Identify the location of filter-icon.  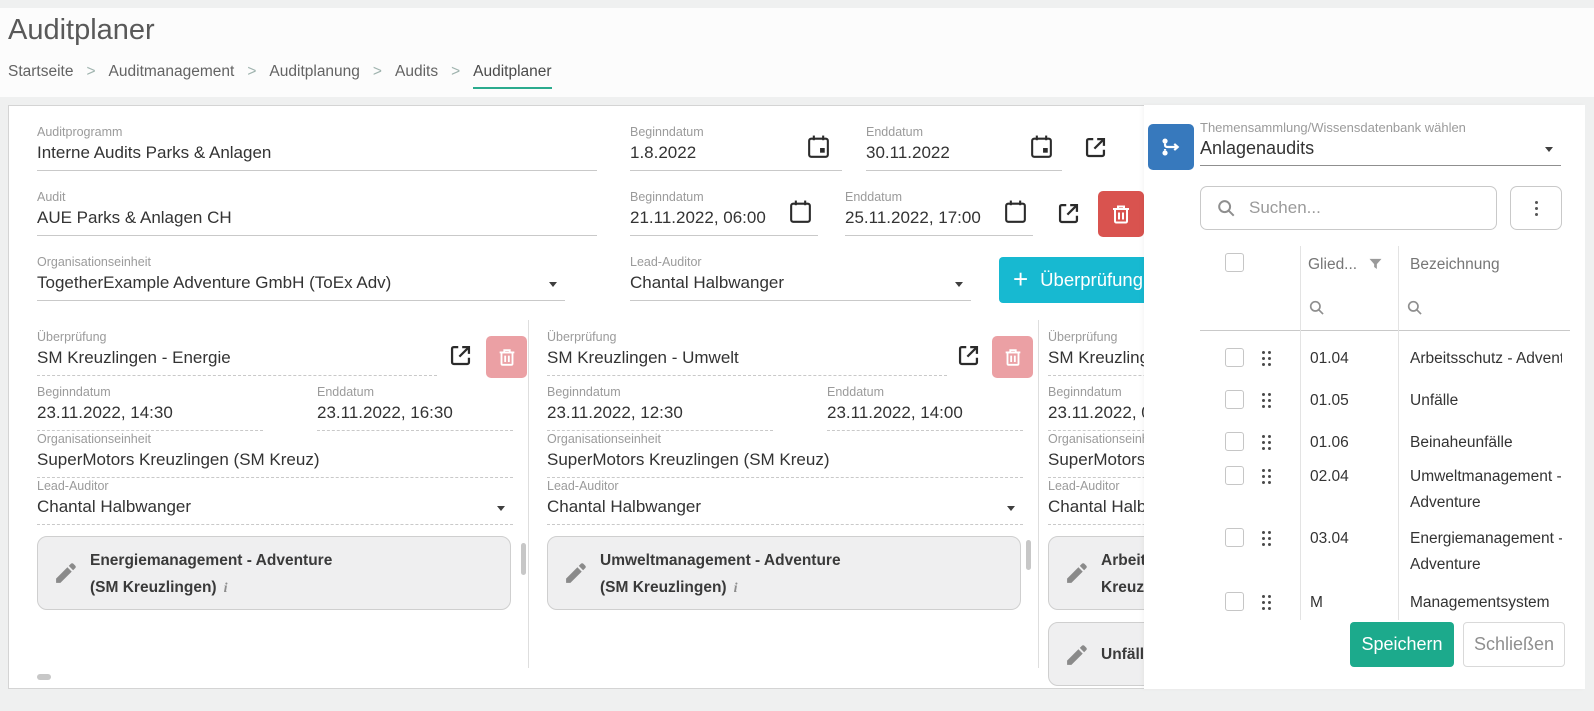
(1375, 264).